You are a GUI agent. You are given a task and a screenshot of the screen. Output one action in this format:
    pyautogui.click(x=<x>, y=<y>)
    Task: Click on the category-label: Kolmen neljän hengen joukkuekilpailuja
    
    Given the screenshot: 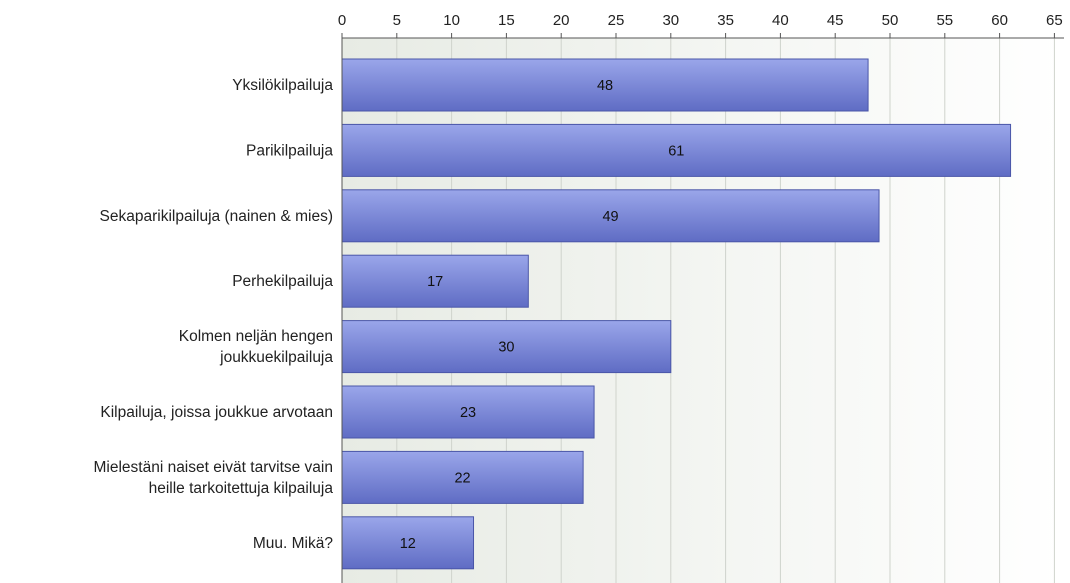 What is the action you would take?
    pyautogui.click(x=256, y=347)
    